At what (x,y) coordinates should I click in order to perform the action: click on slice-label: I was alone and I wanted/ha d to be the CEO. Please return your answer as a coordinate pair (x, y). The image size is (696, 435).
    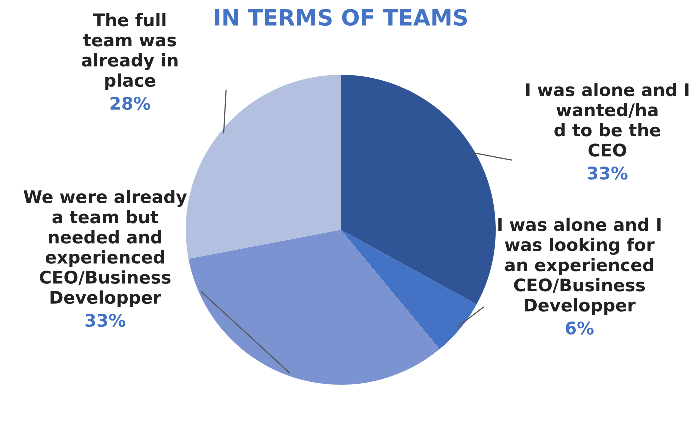
    Looking at the image, I should click on (607, 120).